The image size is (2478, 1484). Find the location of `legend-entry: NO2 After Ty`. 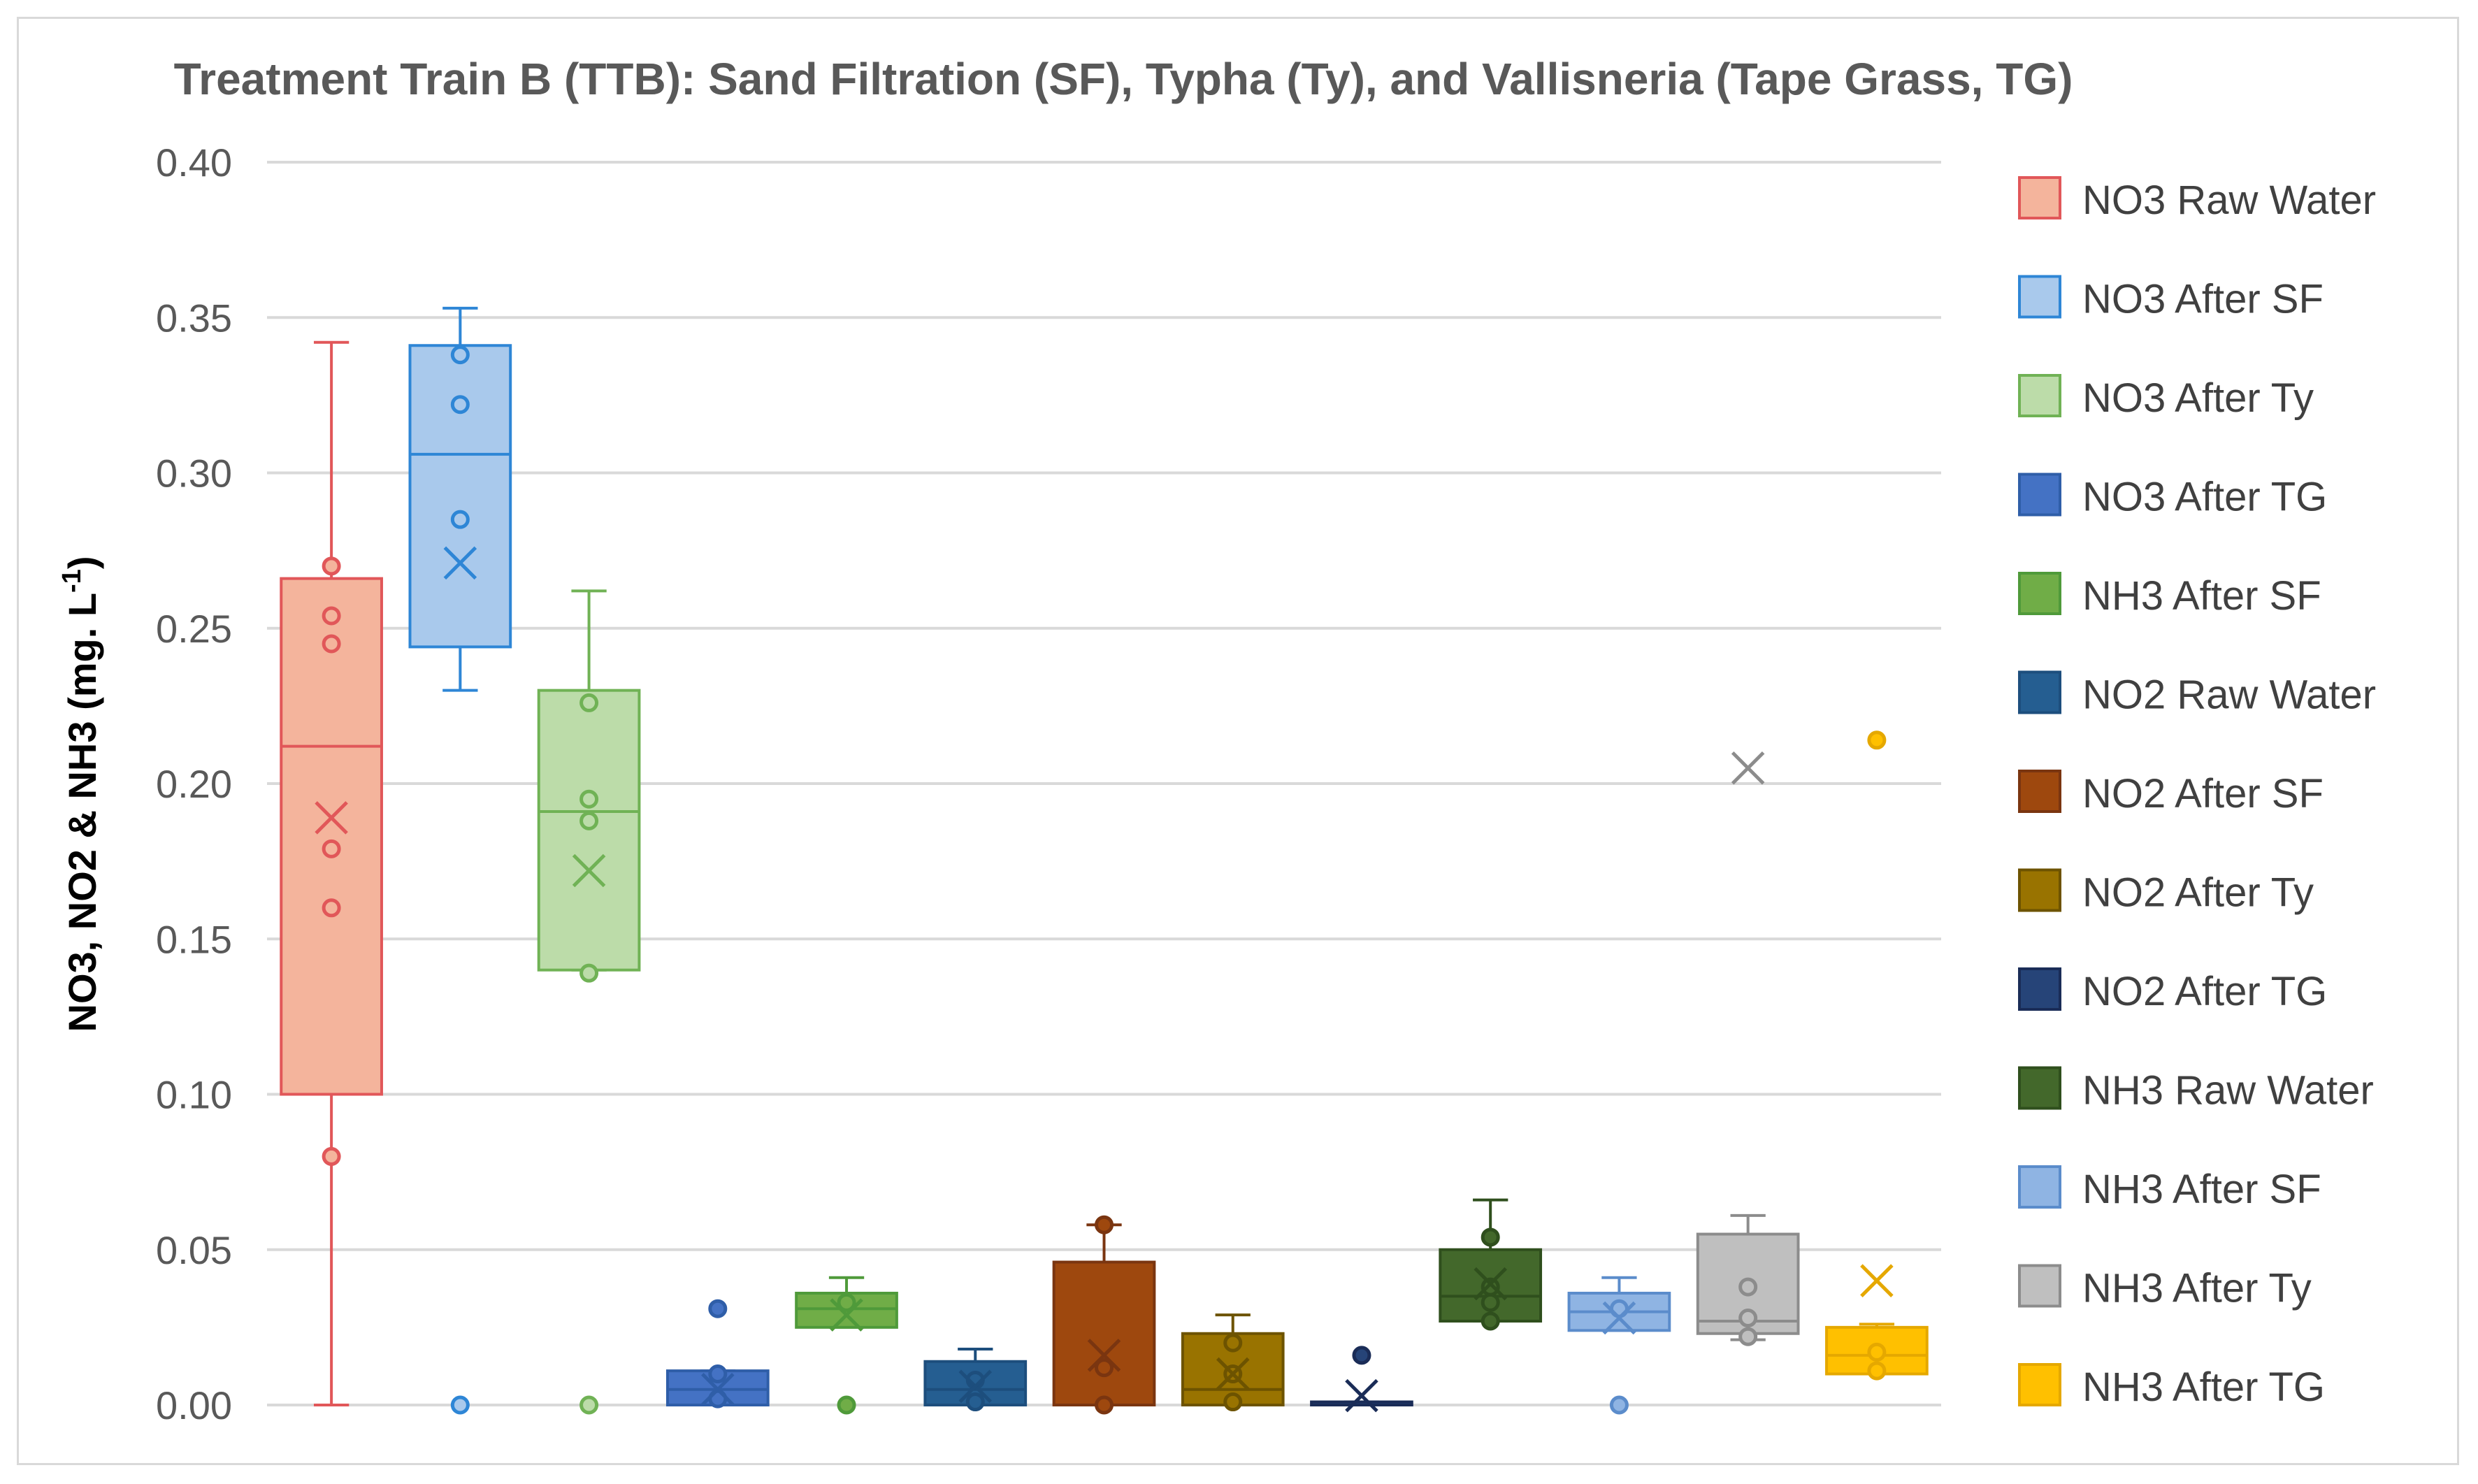

legend-entry: NO2 After Ty is located at coordinates (2166, 892).